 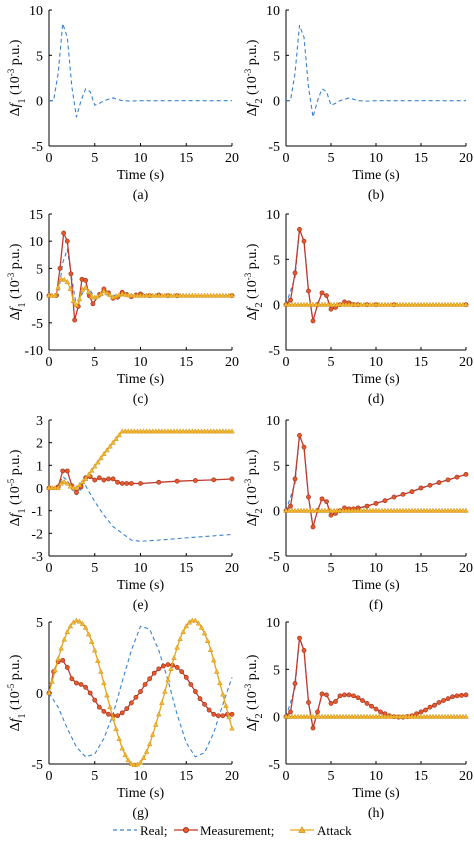 What do you see at coordinates (421, 776) in the screenshot?
I see `x-tick-label: 15` at bounding box center [421, 776].